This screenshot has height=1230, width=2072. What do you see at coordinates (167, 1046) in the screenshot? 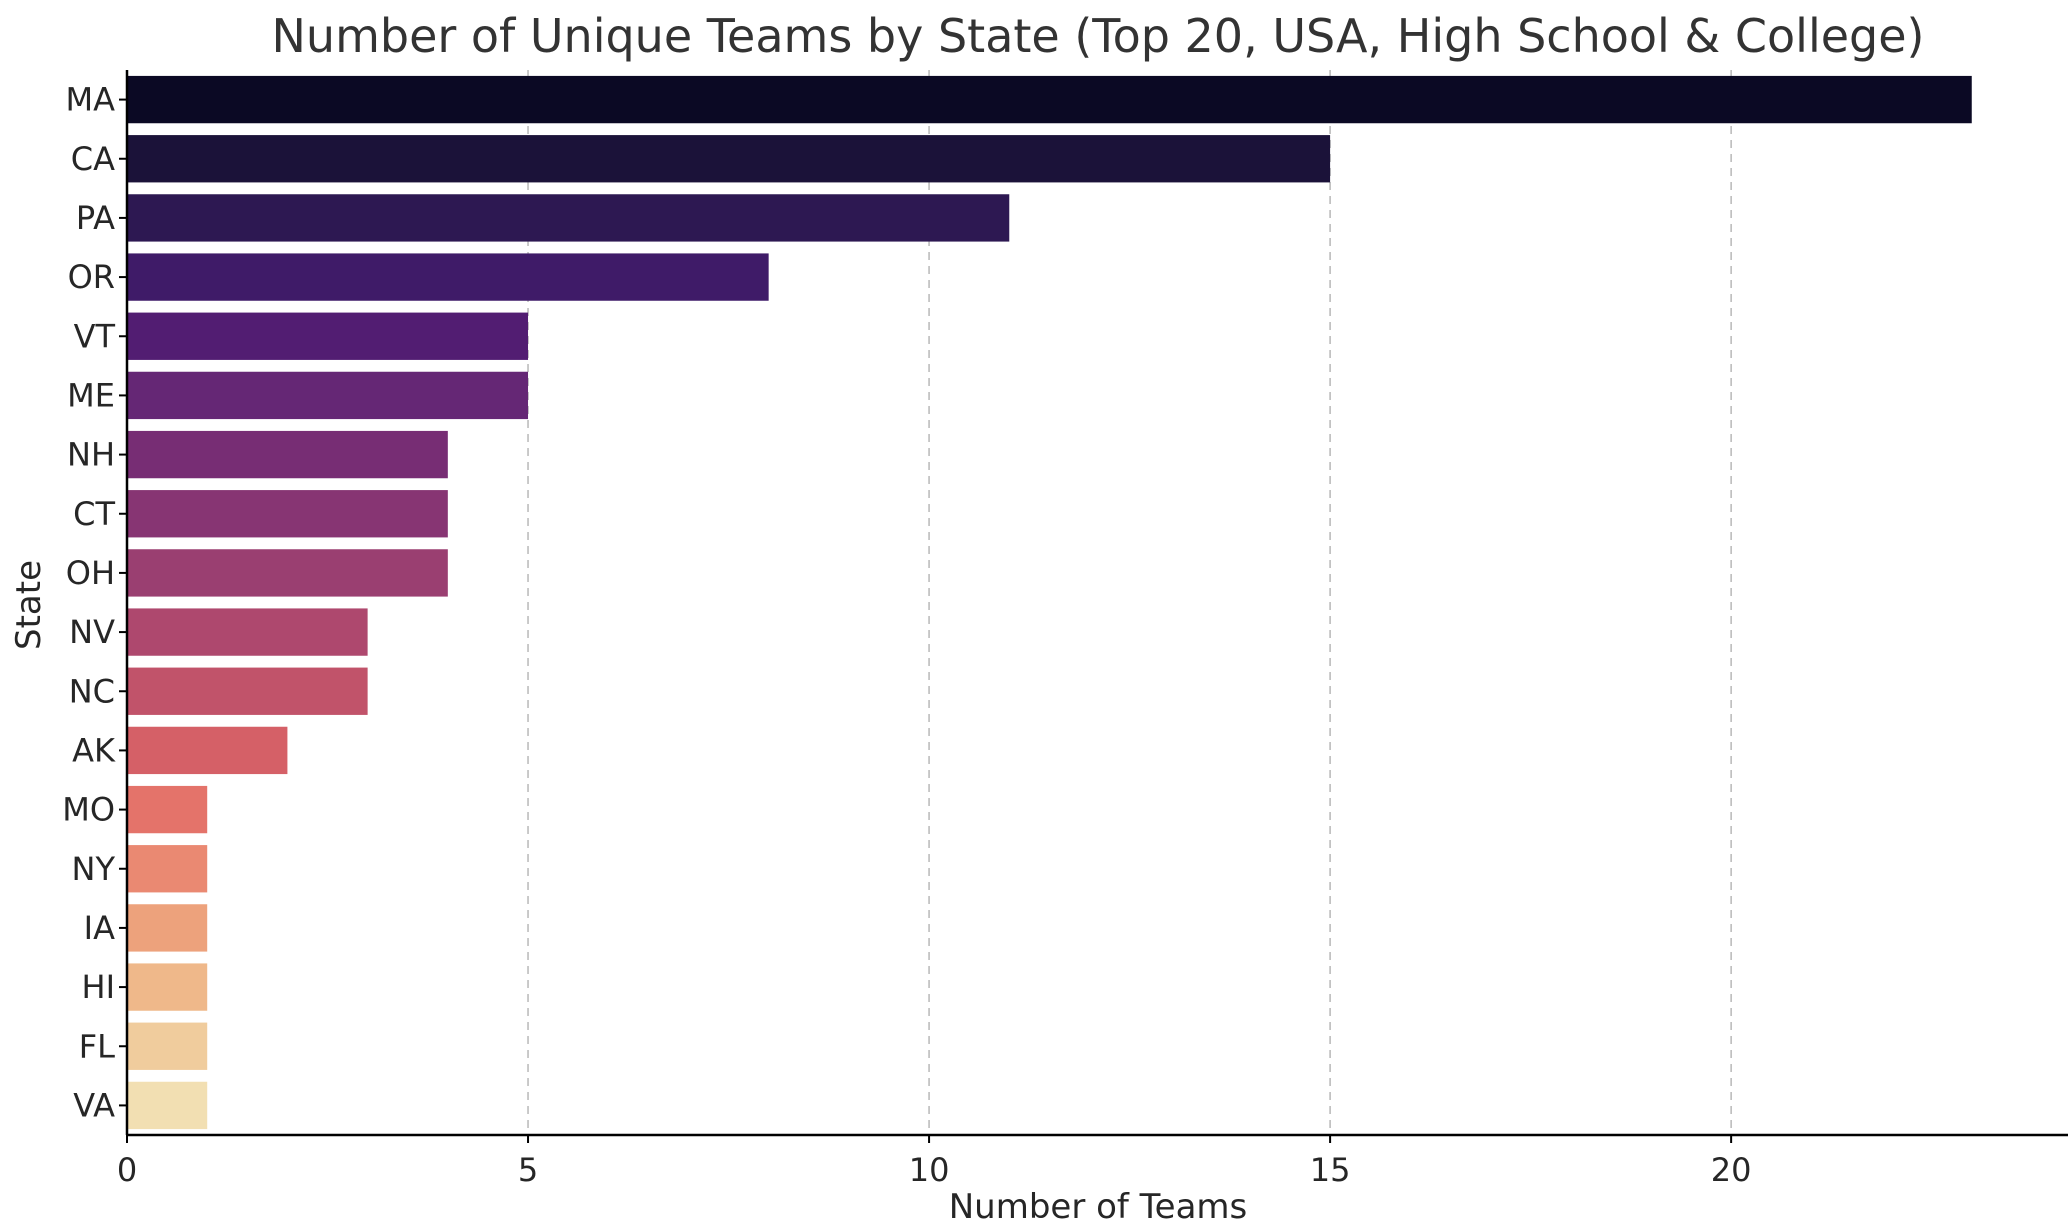
I see `bar-fl` at bounding box center [167, 1046].